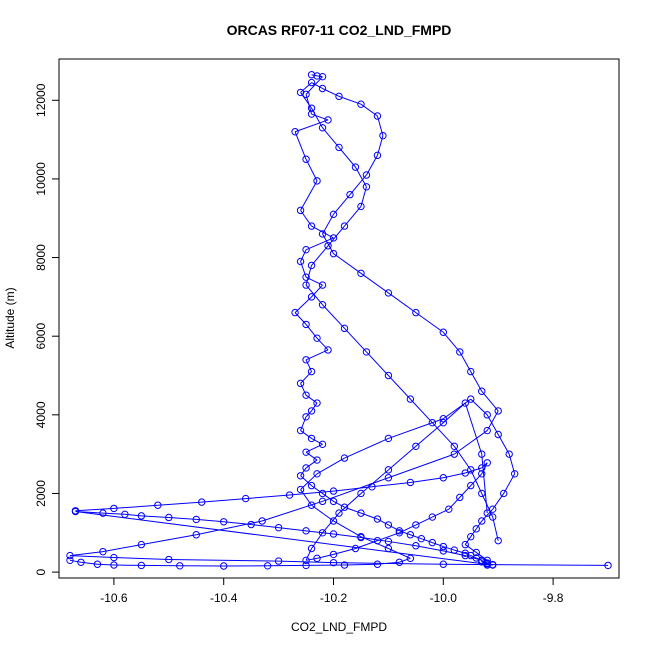  What do you see at coordinates (553, 598) in the screenshot?
I see `x-tick-label: -9.8` at bounding box center [553, 598].